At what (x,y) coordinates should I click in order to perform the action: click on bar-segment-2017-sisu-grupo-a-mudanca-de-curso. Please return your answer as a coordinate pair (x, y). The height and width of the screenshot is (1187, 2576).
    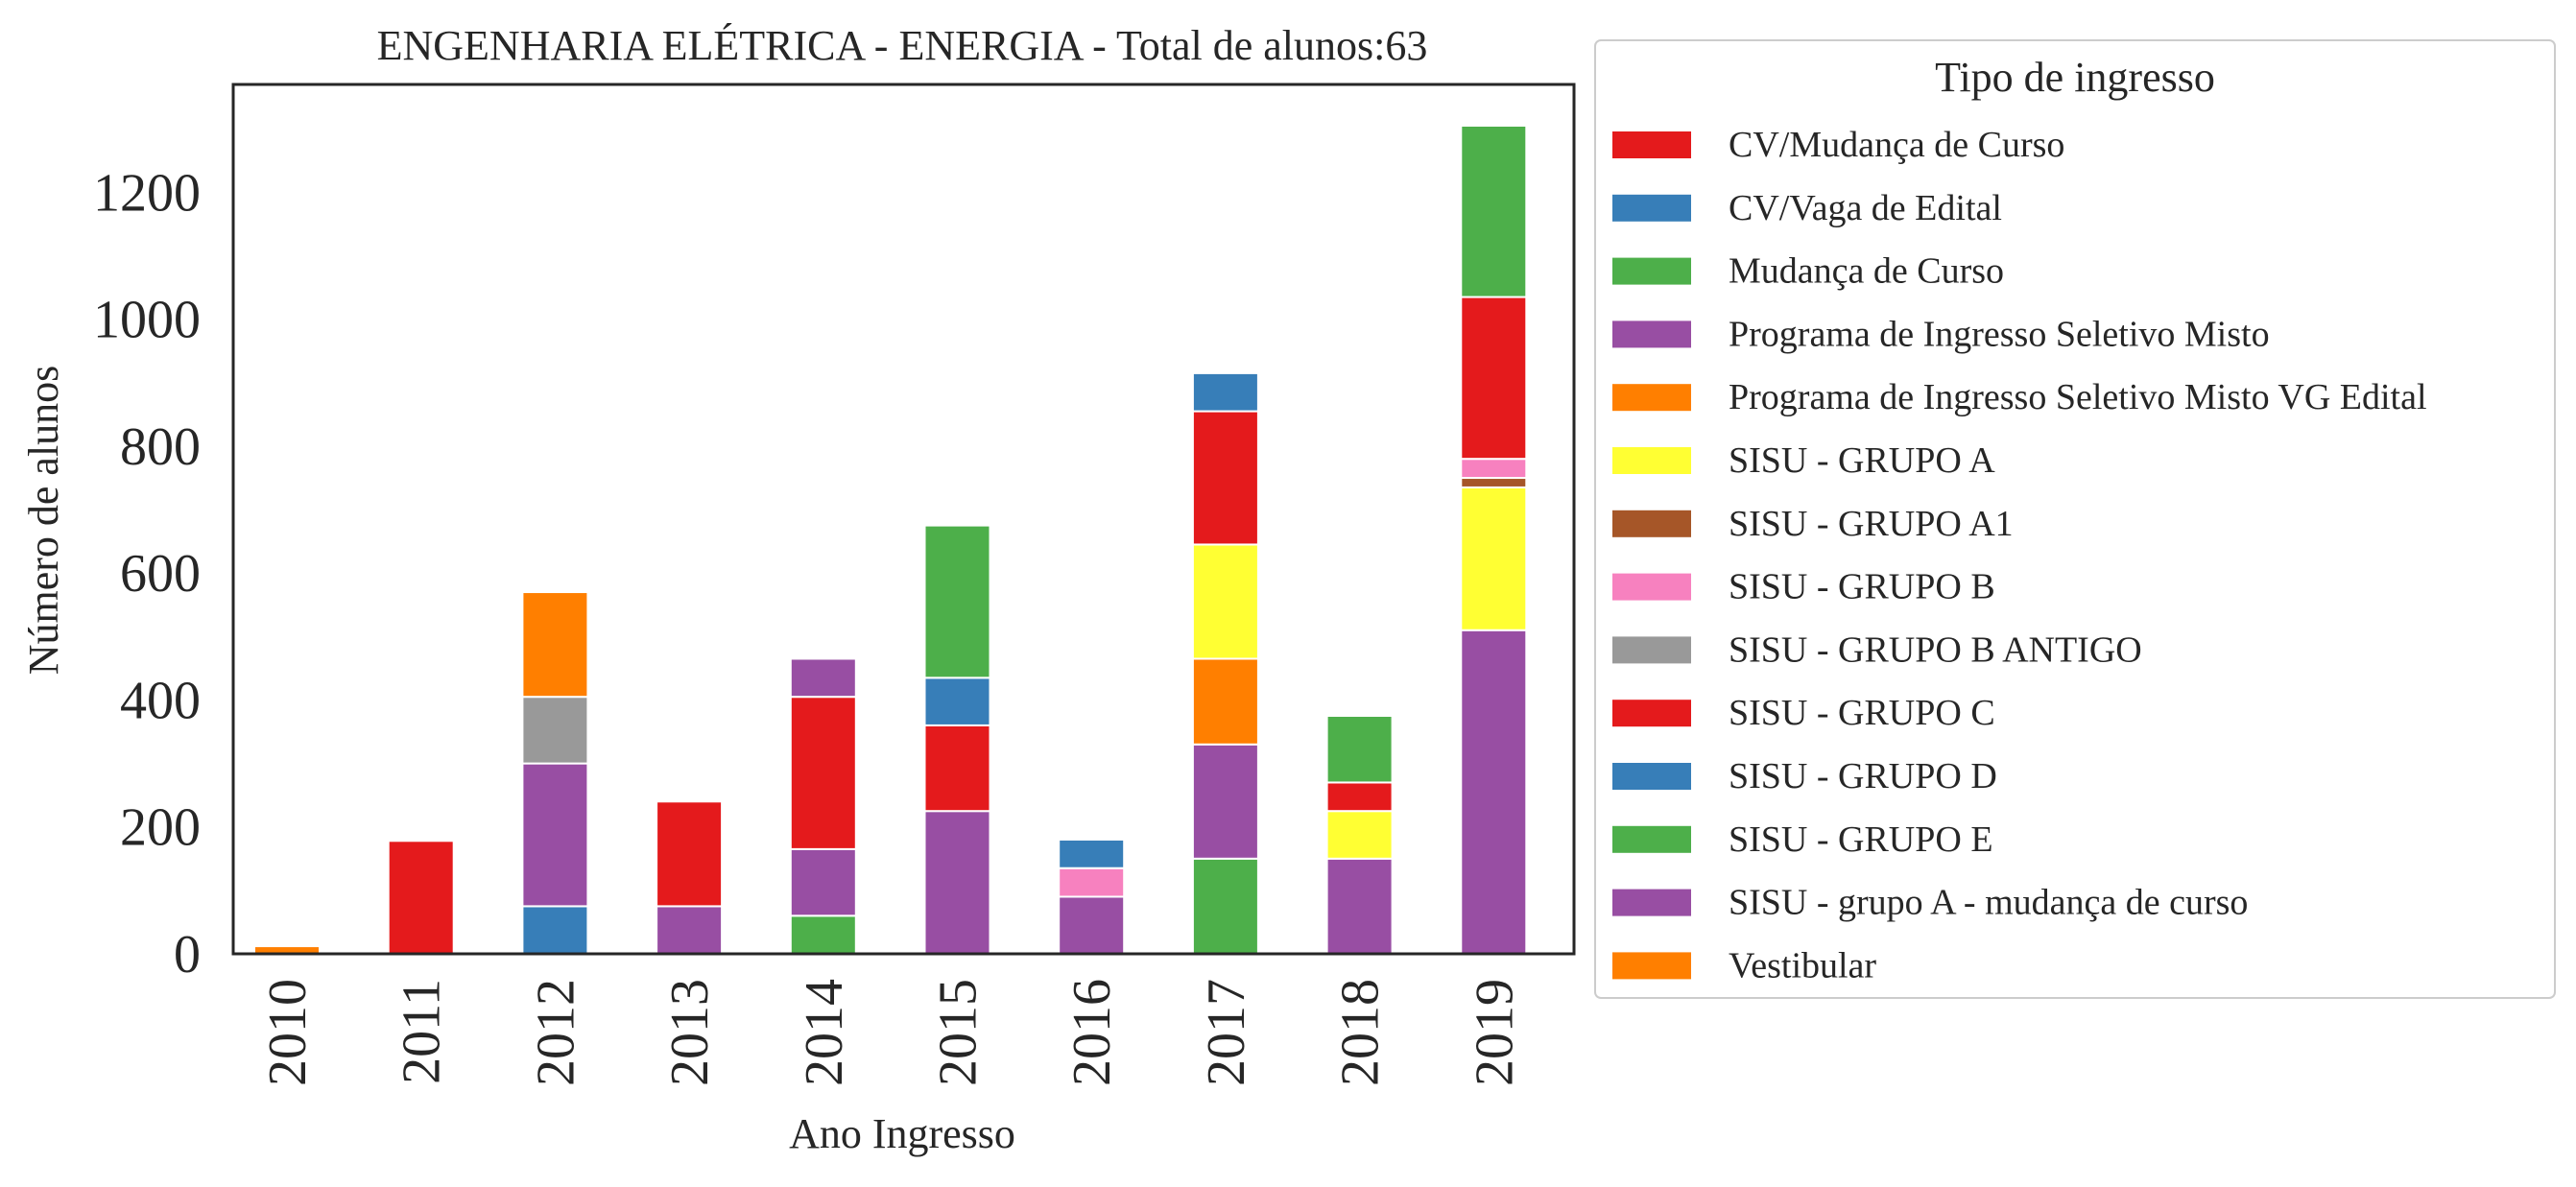
    Looking at the image, I should click on (1225, 801).